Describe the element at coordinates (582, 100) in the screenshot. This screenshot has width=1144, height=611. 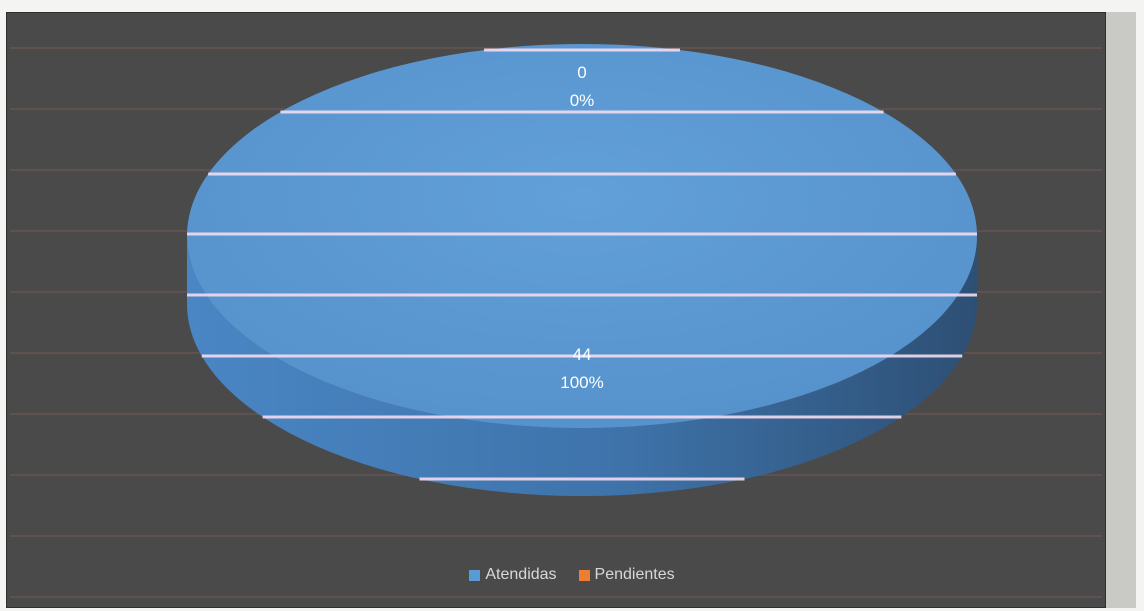
I see `data-label-percent-pendientes: 0%` at that location.